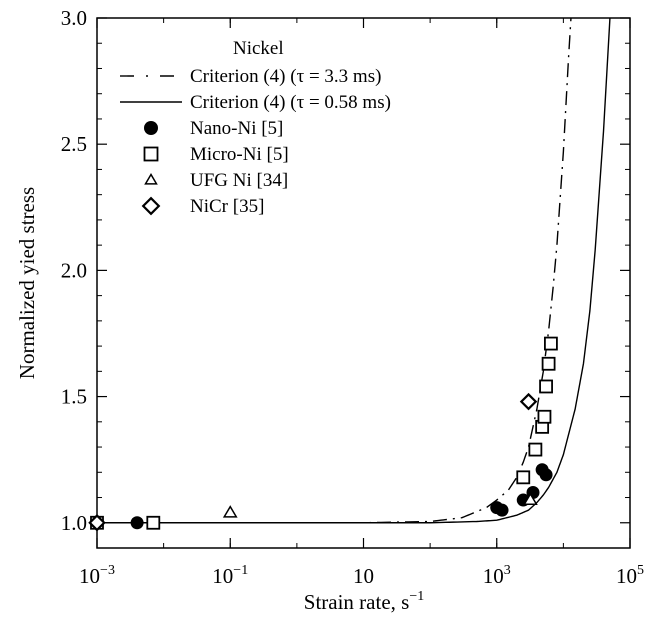 The height and width of the screenshot is (617, 658). Describe the element at coordinates (239, 180) in the screenshot. I see `legend-label-ufg-ni-34: UFG Ni [34]` at that location.